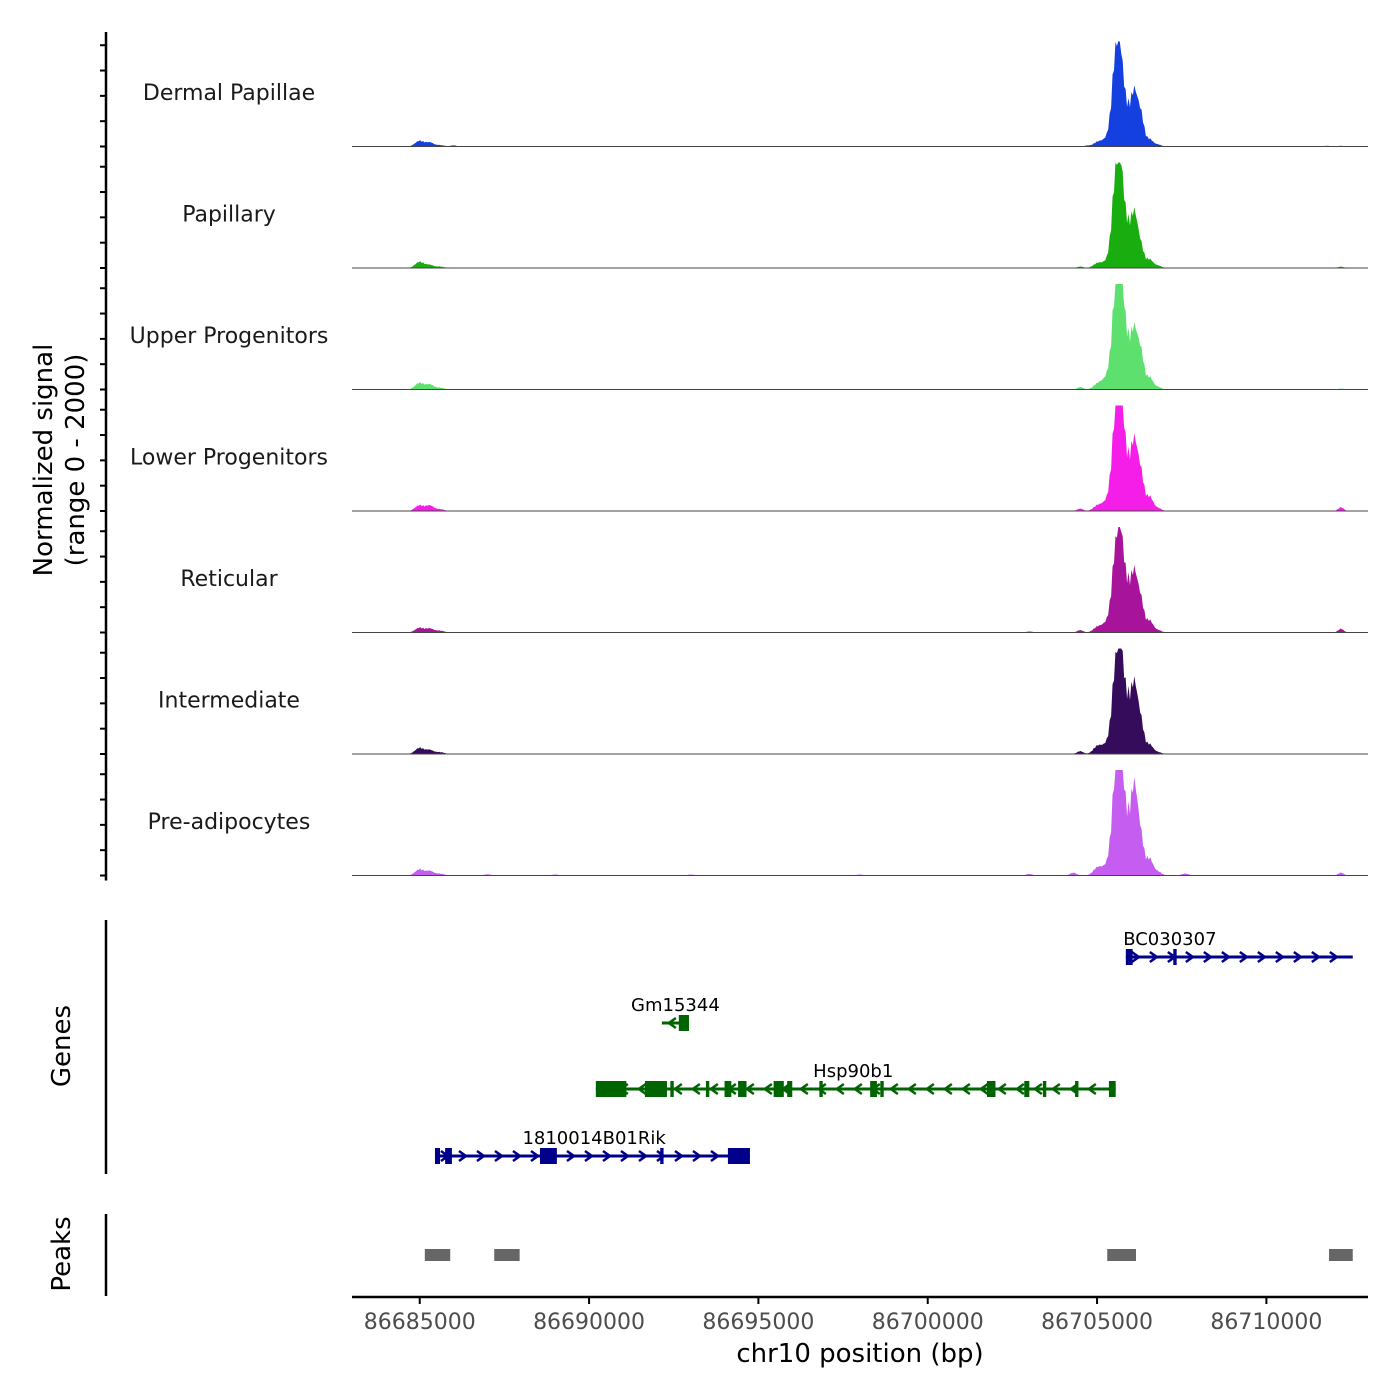 This screenshot has width=1400, height=1400. What do you see at coordinates (229, 458) in the screenshot?
I see `track-label: Lower Progenitors` at bounding box center [229, 458].